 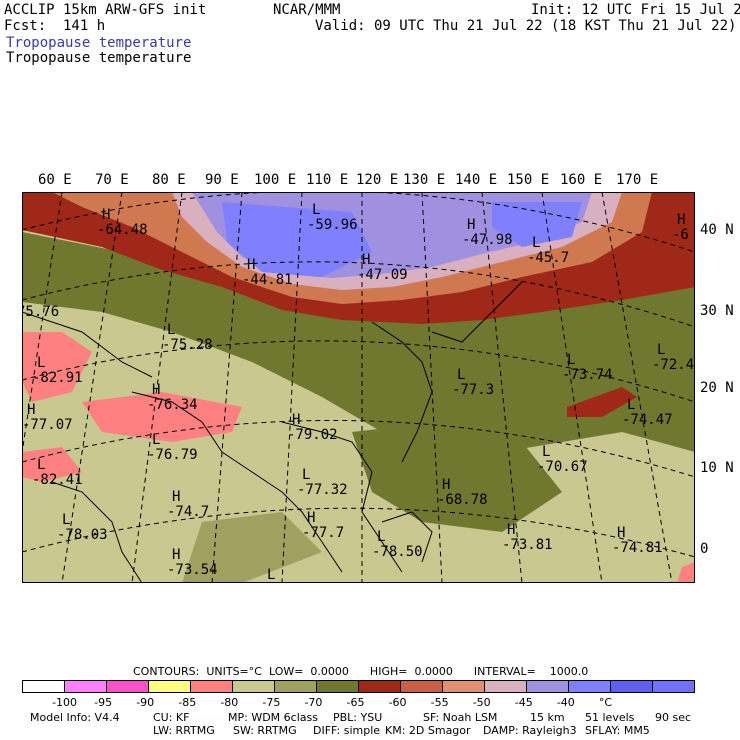 What do you see at coordinates (99, 58) in the screenshot?
I see `field-title-black: Tropopause temperature` at bounding box center [99, 58].